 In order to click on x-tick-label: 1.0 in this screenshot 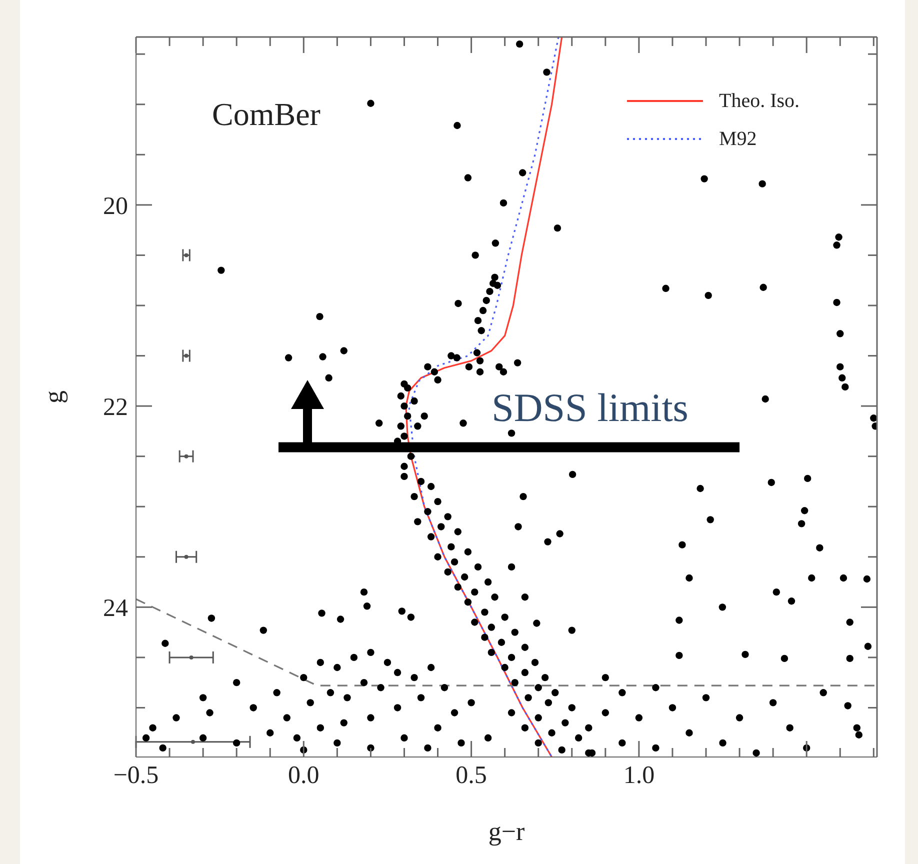, I will do `click(639, 775)`.